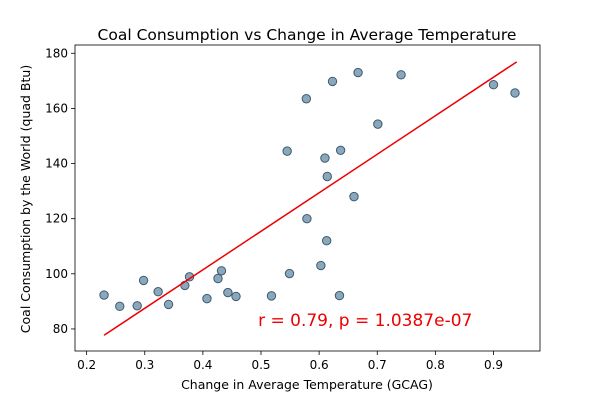 This screenshot has width=600, height=400. What do you see at coordinates (144, 365) in the screenshot?
I see `x-tick-label: 0.3` at bounding box center [144, 365].